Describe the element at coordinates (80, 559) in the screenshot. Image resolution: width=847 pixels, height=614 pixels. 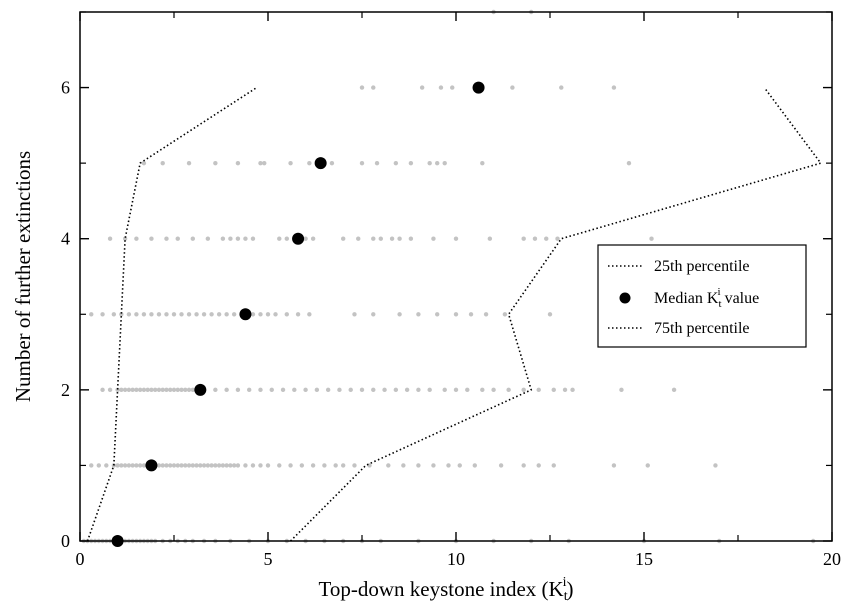
I see `x-tick-label: 0` at that location.